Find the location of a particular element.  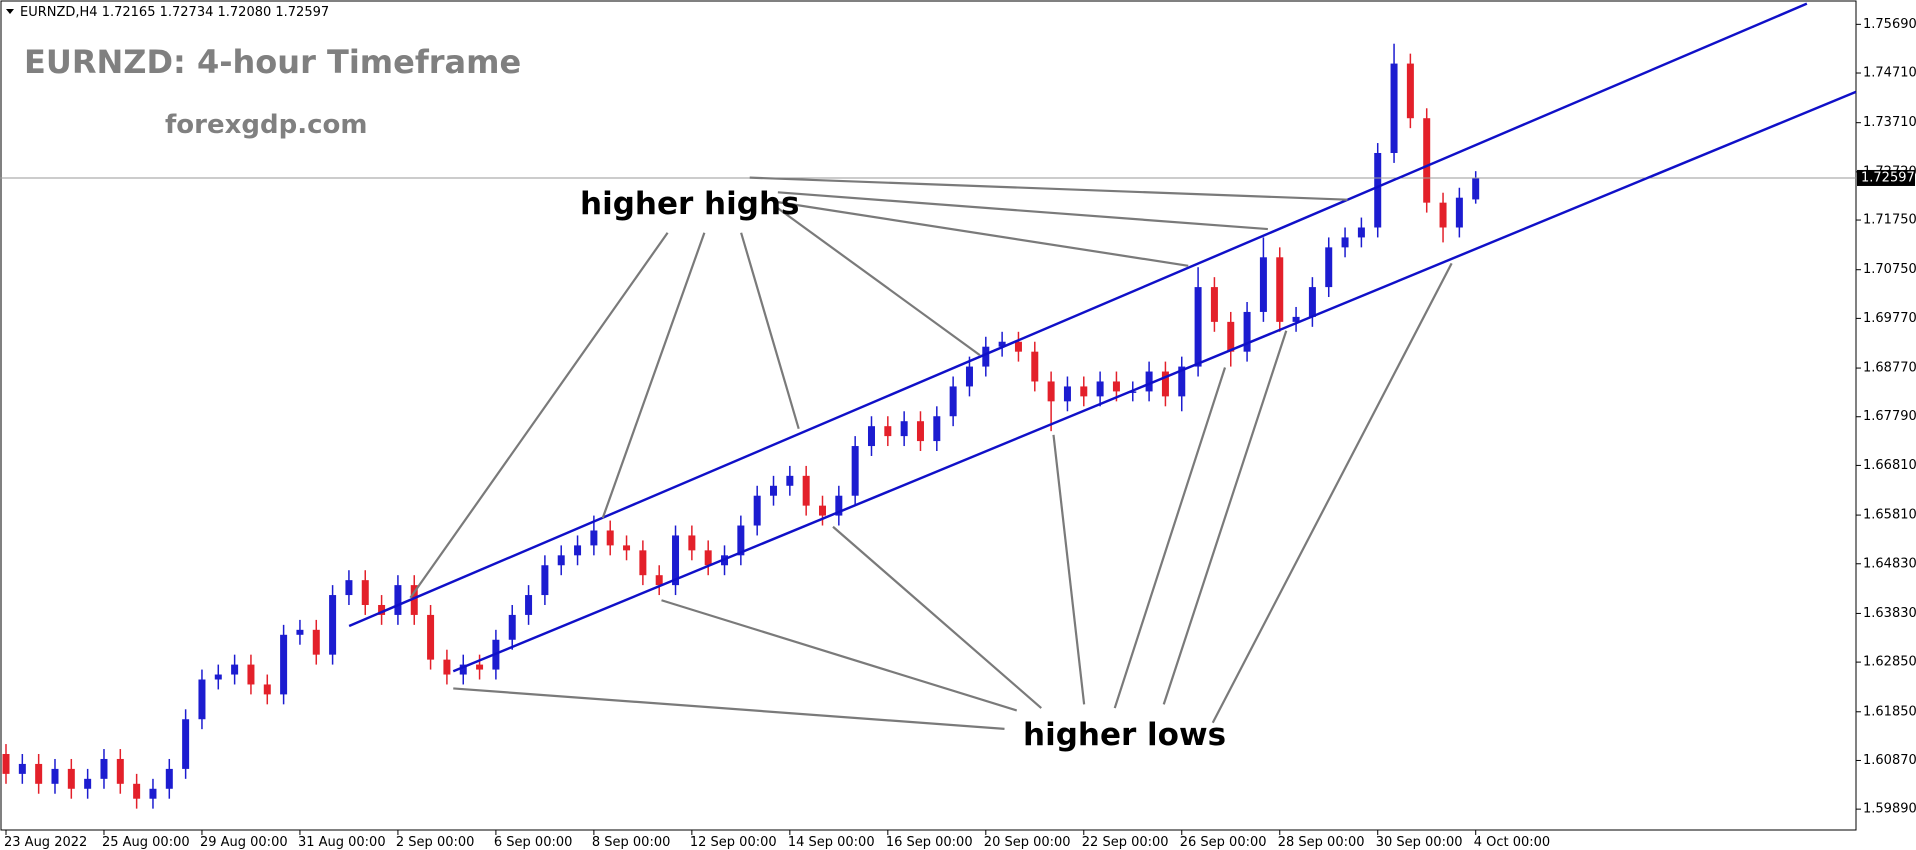

price-label: 1.72597 is located at coordinates (1888, 177).